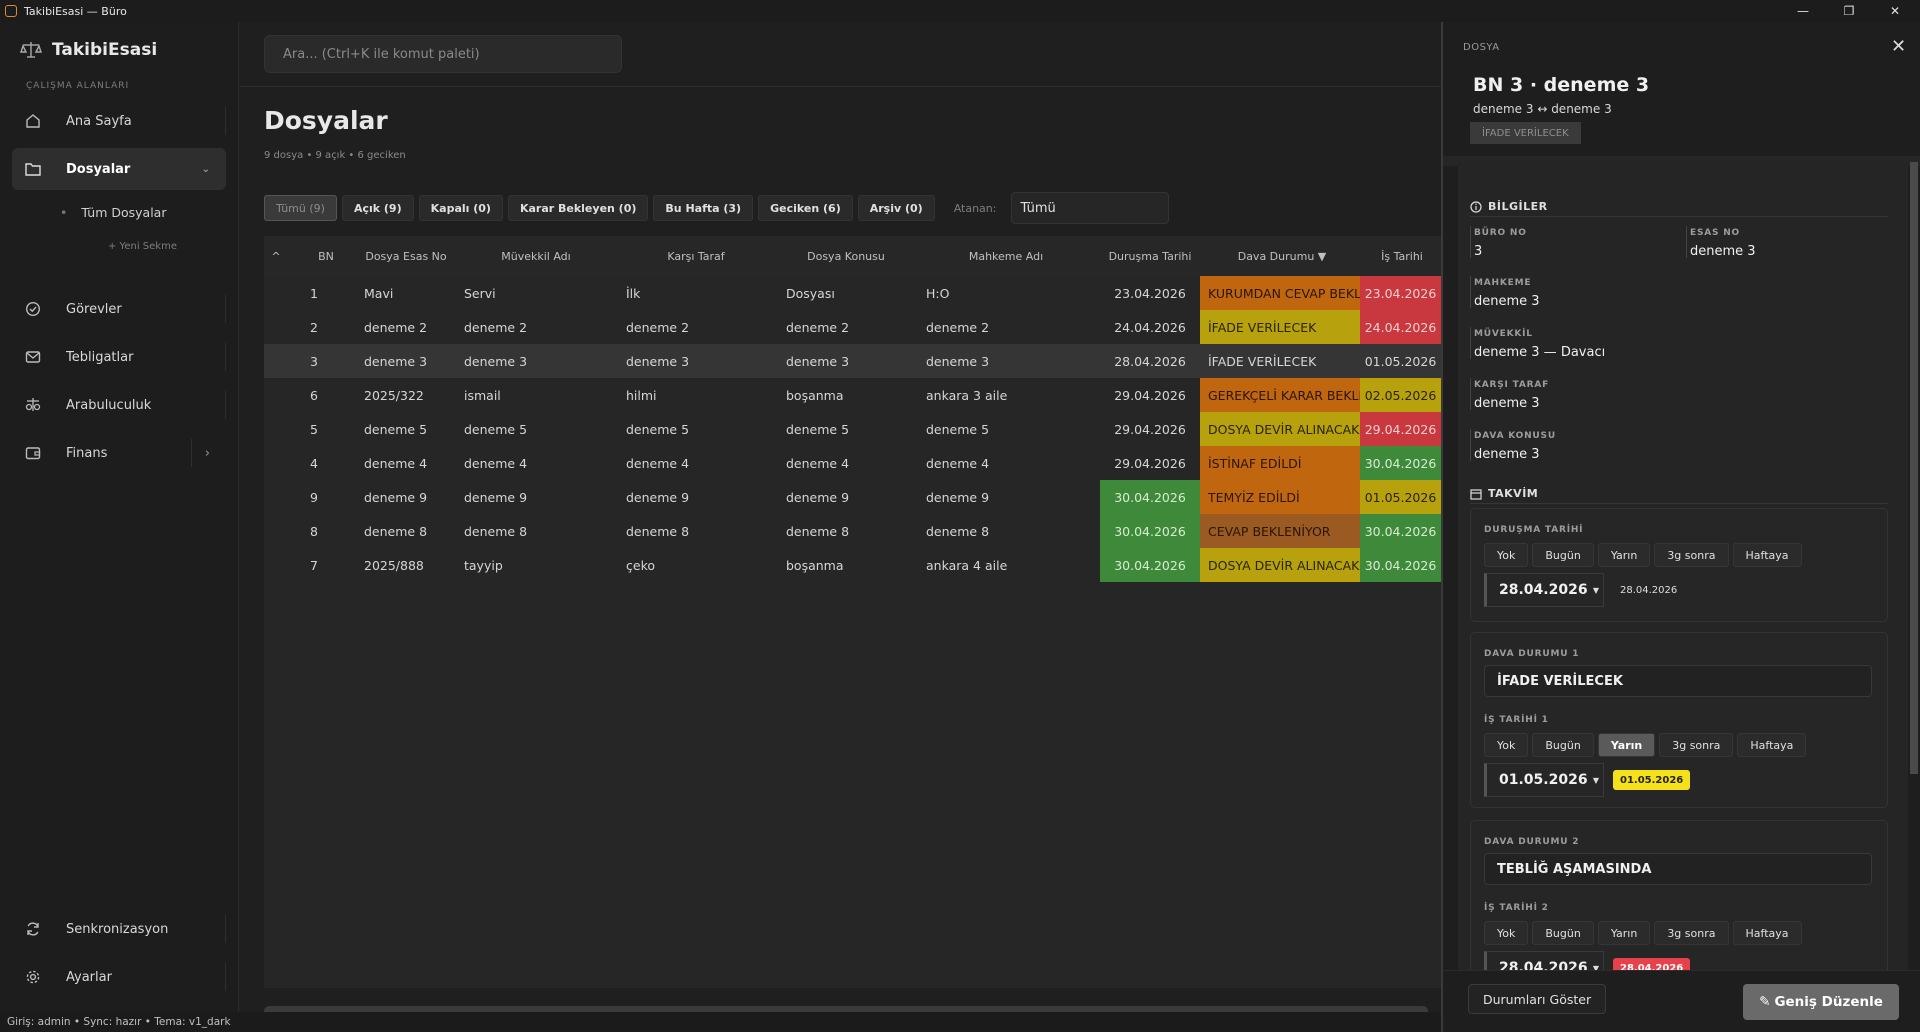 This screenshot has width=1920, height=1032. I want to click on nav-arabuluculuk: Arabuluculuk, so click(119, 405).